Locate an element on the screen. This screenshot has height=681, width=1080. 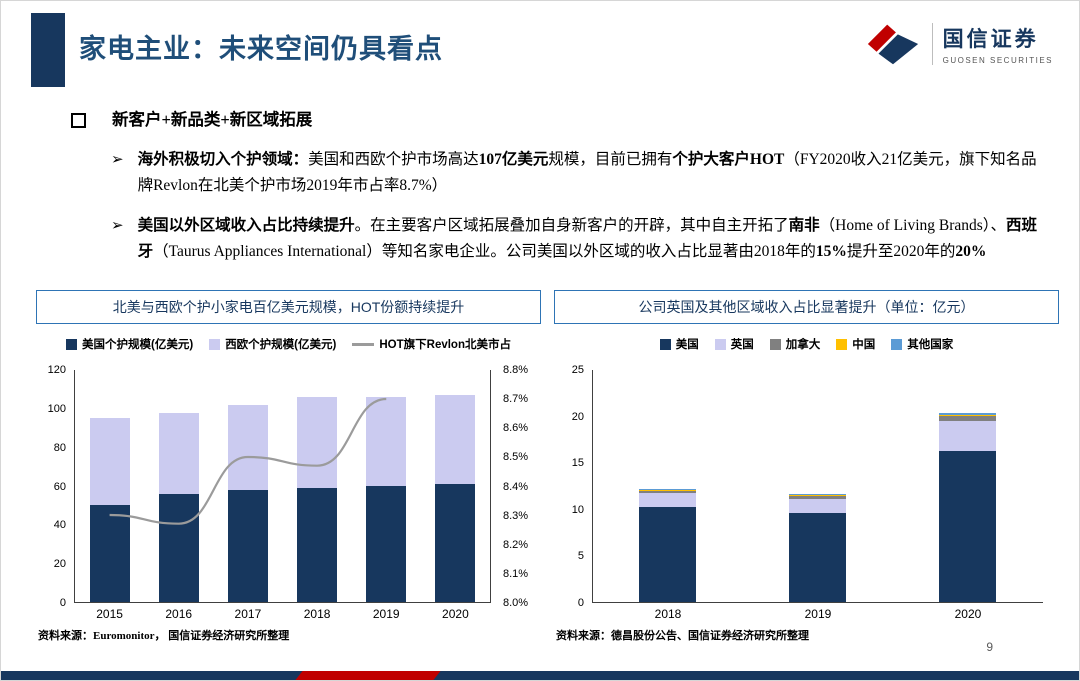
legend-item: 美国个护规模(亿美元) is located at coordinates (129, 344).